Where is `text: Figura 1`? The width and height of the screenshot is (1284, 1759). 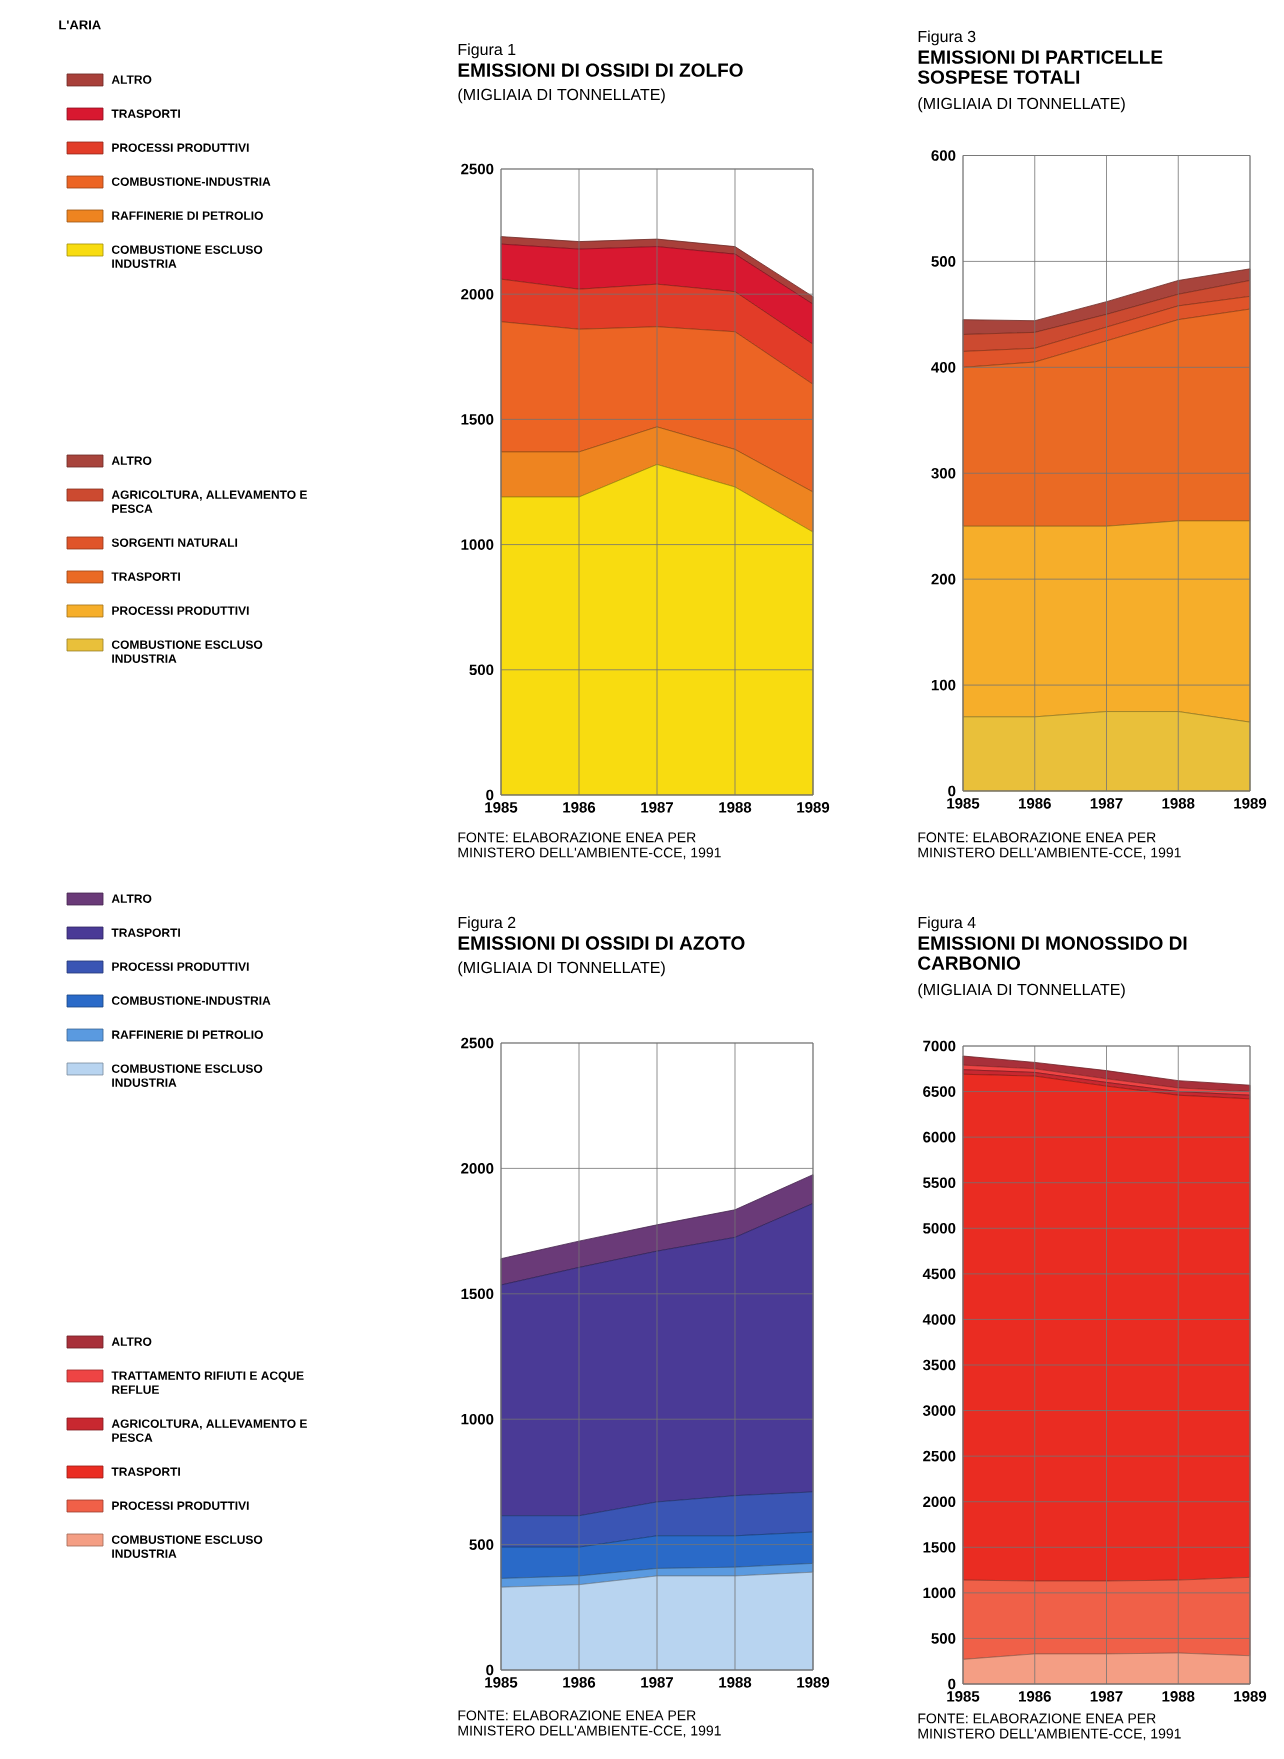 text: Figura 1 is located at coordinates (487, 51).